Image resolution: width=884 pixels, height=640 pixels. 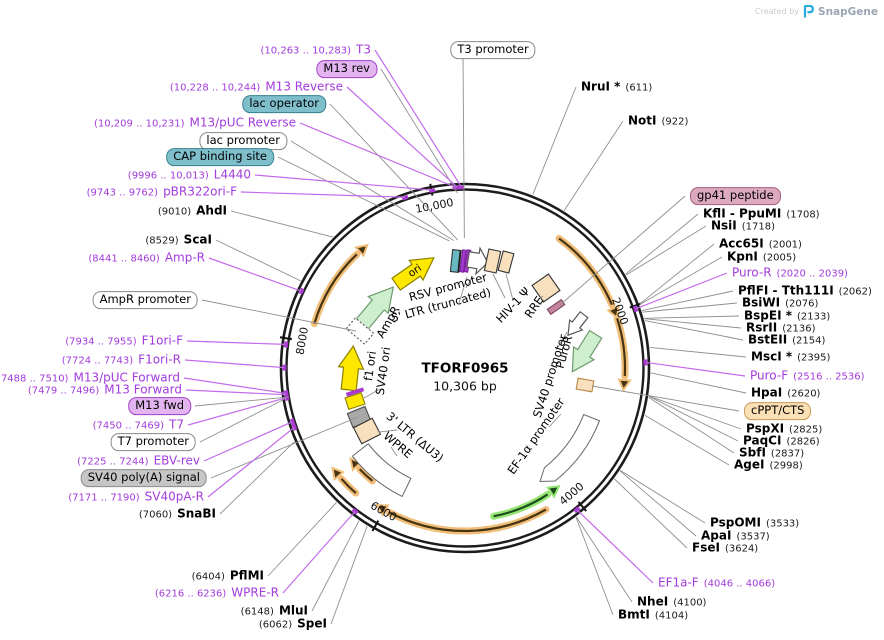 What do you see at coordinates (195, 123) in the screenshot?
I see `callout-m13-puc-reverse: (10,209 .. 10,231) M13/pUC Reverse` at bounding box center [195, 123].